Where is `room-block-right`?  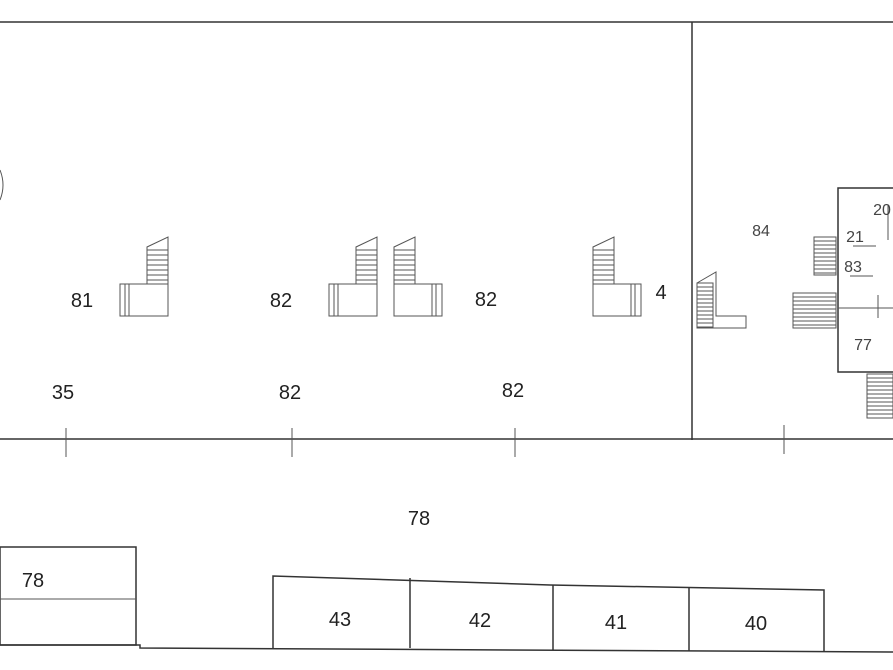
room-block-right is located at coordinates (865, 280).